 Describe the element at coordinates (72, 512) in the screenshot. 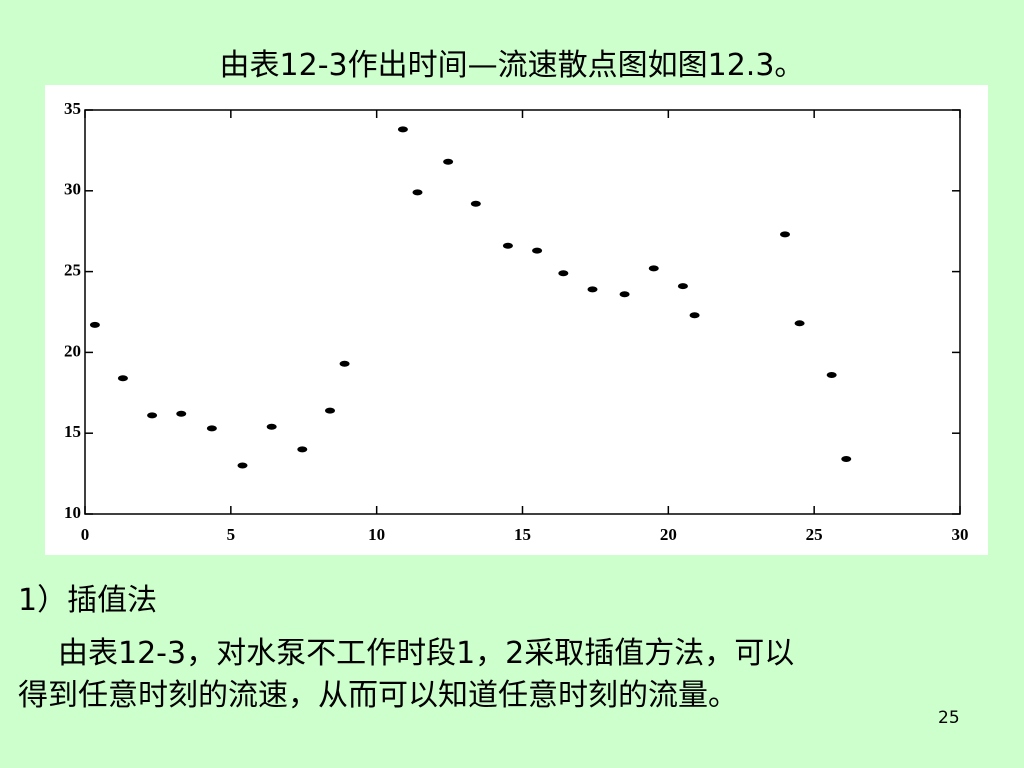

I see `y-tick-label: 10` at that location.